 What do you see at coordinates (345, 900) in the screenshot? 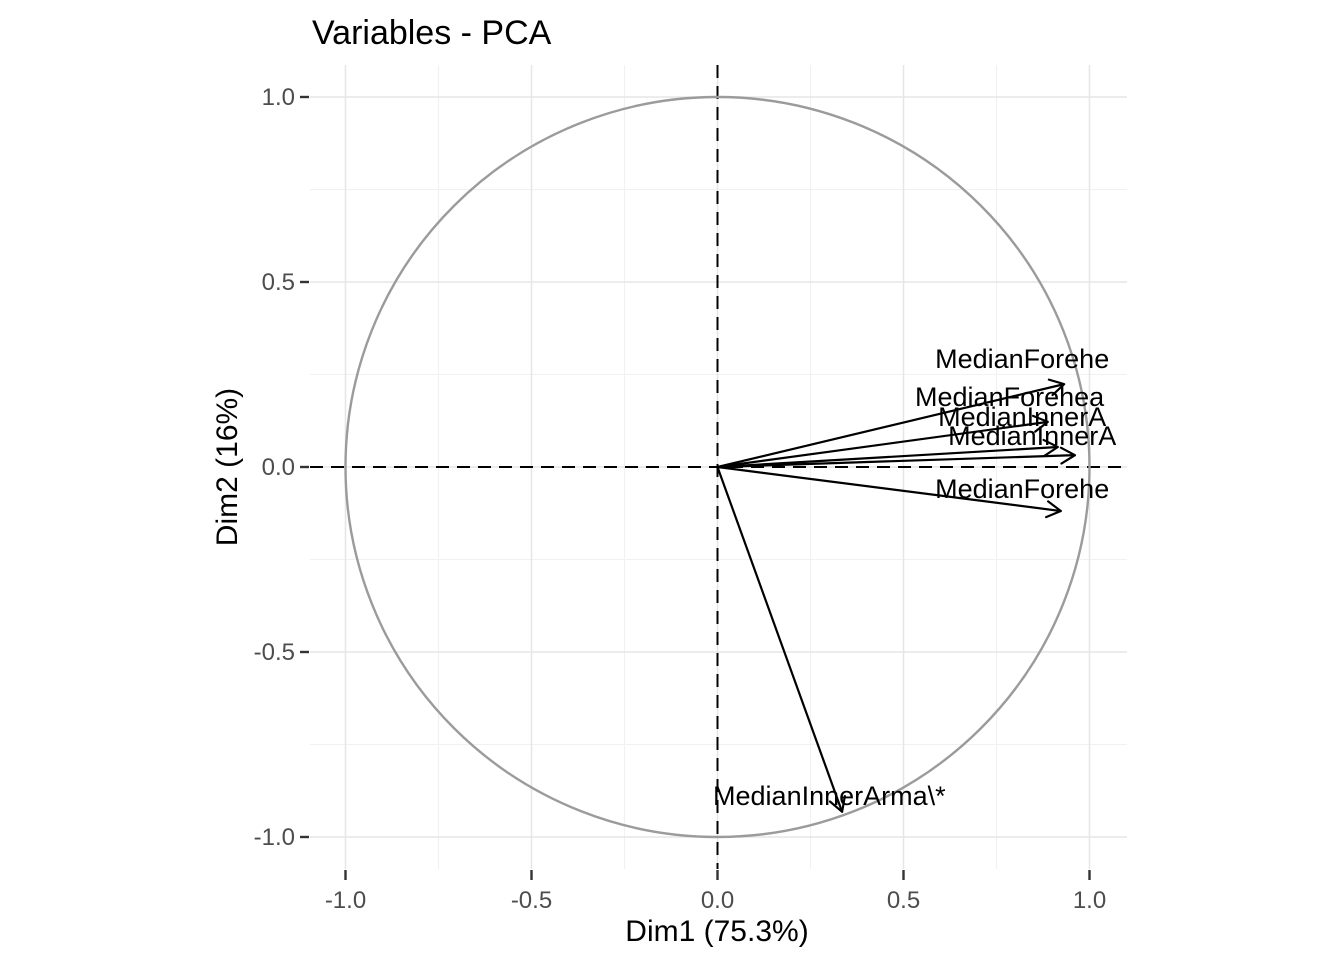
I see `x-tick-label: -1.0` at bounding box center [345, 900].